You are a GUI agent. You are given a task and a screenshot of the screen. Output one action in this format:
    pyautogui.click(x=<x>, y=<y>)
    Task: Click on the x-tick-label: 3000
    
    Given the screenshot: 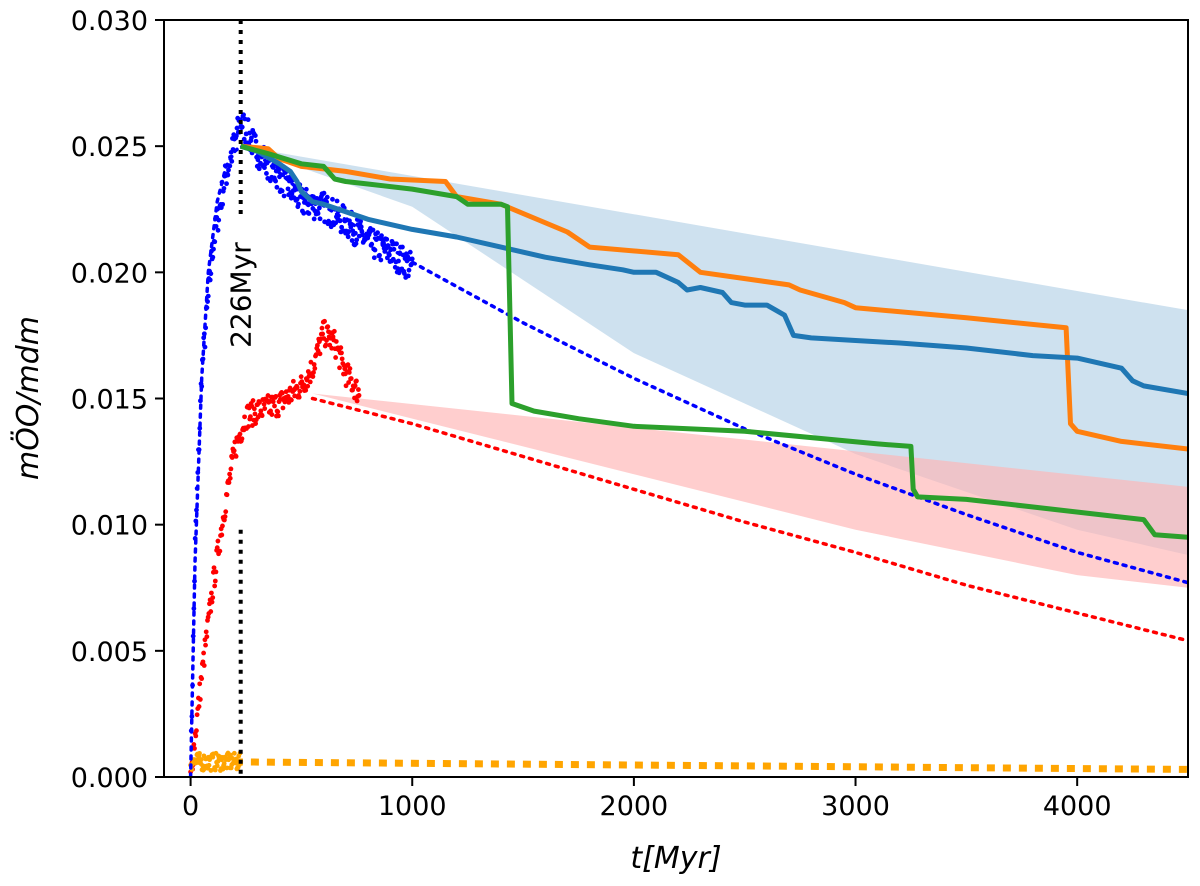 What is the action you would take?
    pyautogui.click(x=855, y=806)
    